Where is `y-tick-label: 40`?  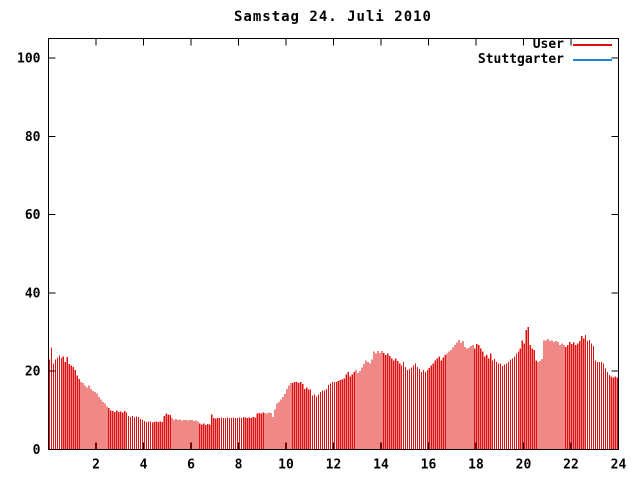 y-tick-label: 40 is located at coordinates (33, 293).